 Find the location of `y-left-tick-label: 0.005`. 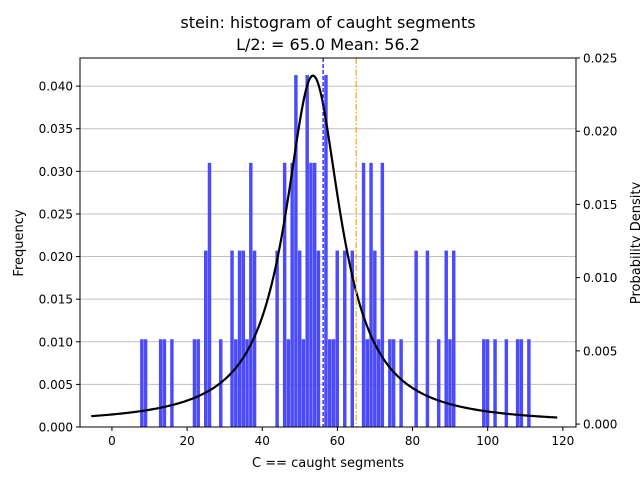

y-left-tick-label: 0.005 is located at coordinates (56, 385).